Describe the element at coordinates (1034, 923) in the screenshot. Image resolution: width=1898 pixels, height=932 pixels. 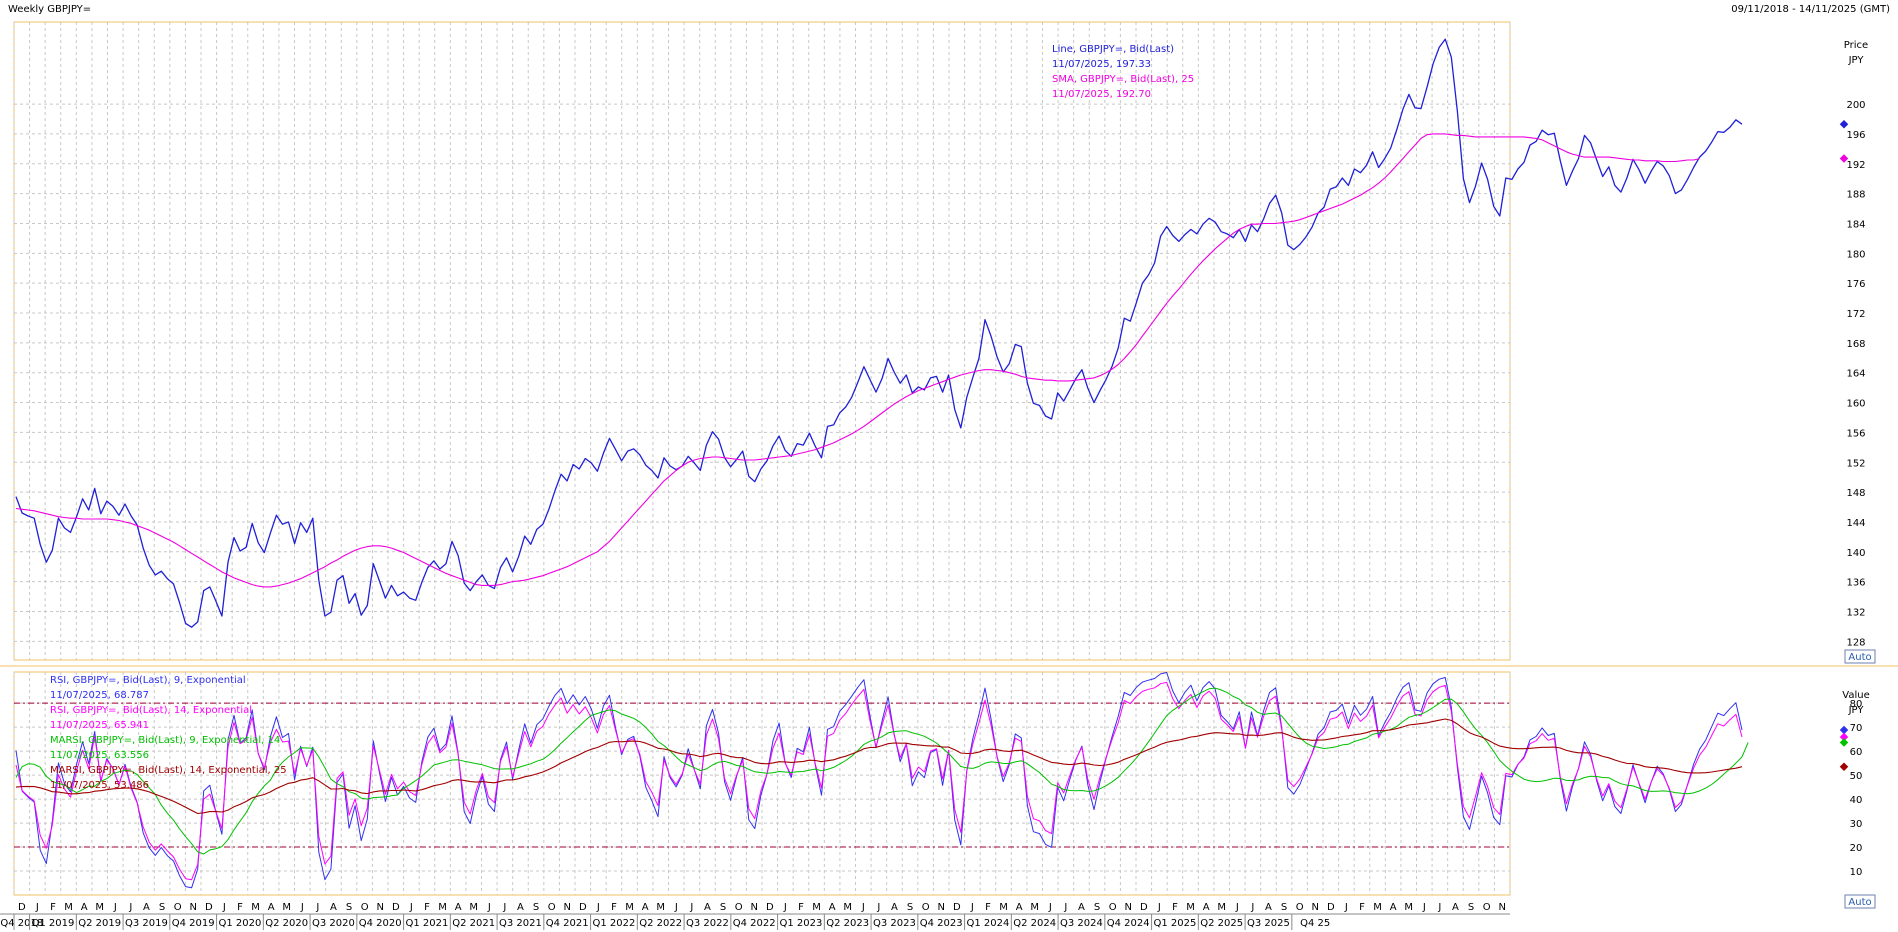
I see `x-quarter-label: Q2 2024` at that location.